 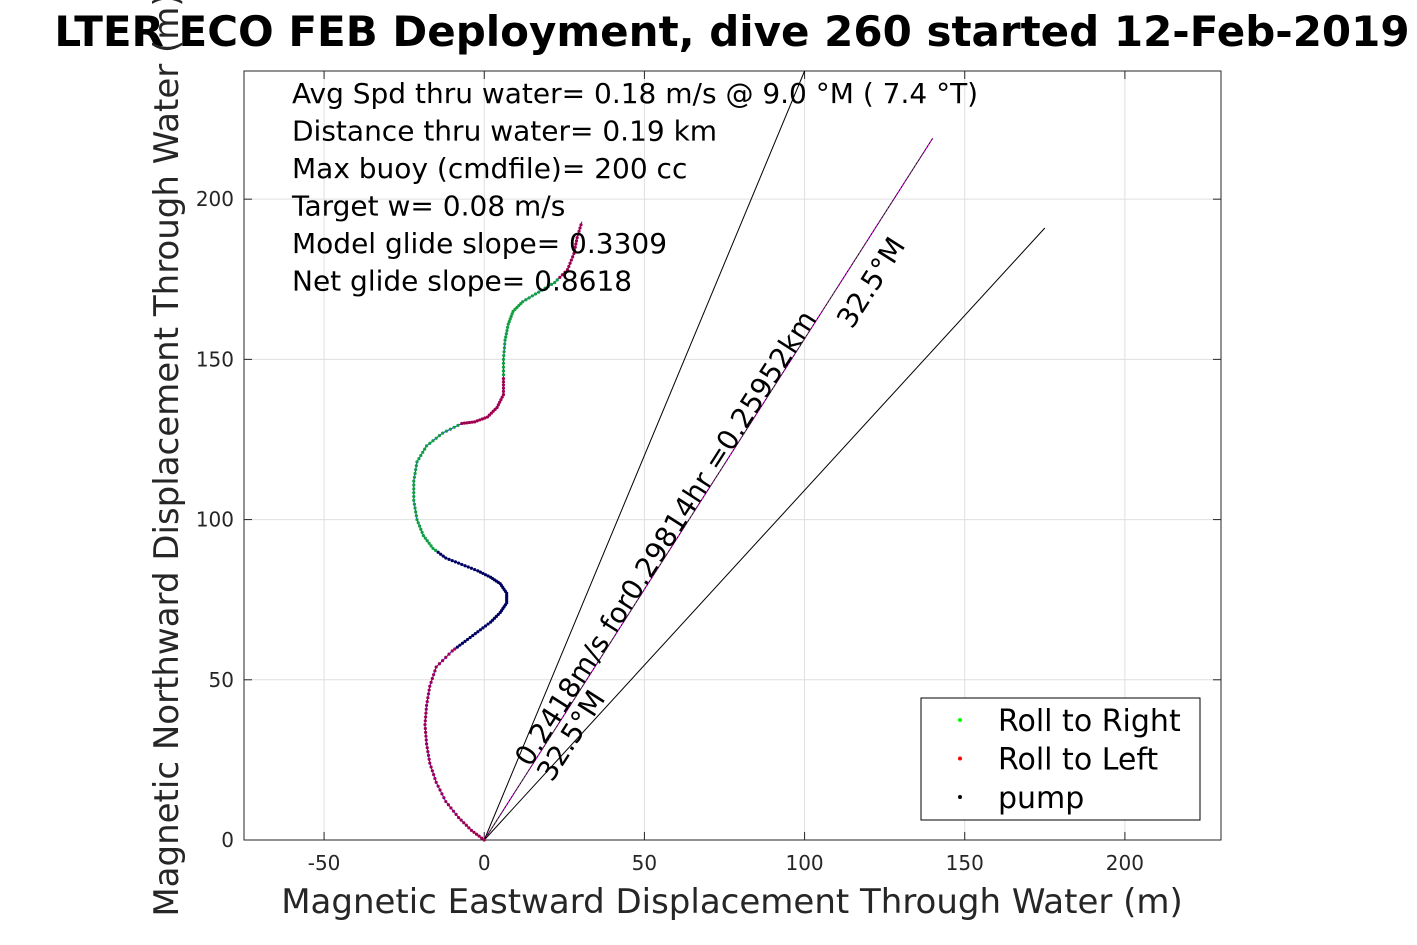 What do you see at coordinates (960, 797) in the screenshot?
I see `legend-marker` at bounding box center [960, 797].